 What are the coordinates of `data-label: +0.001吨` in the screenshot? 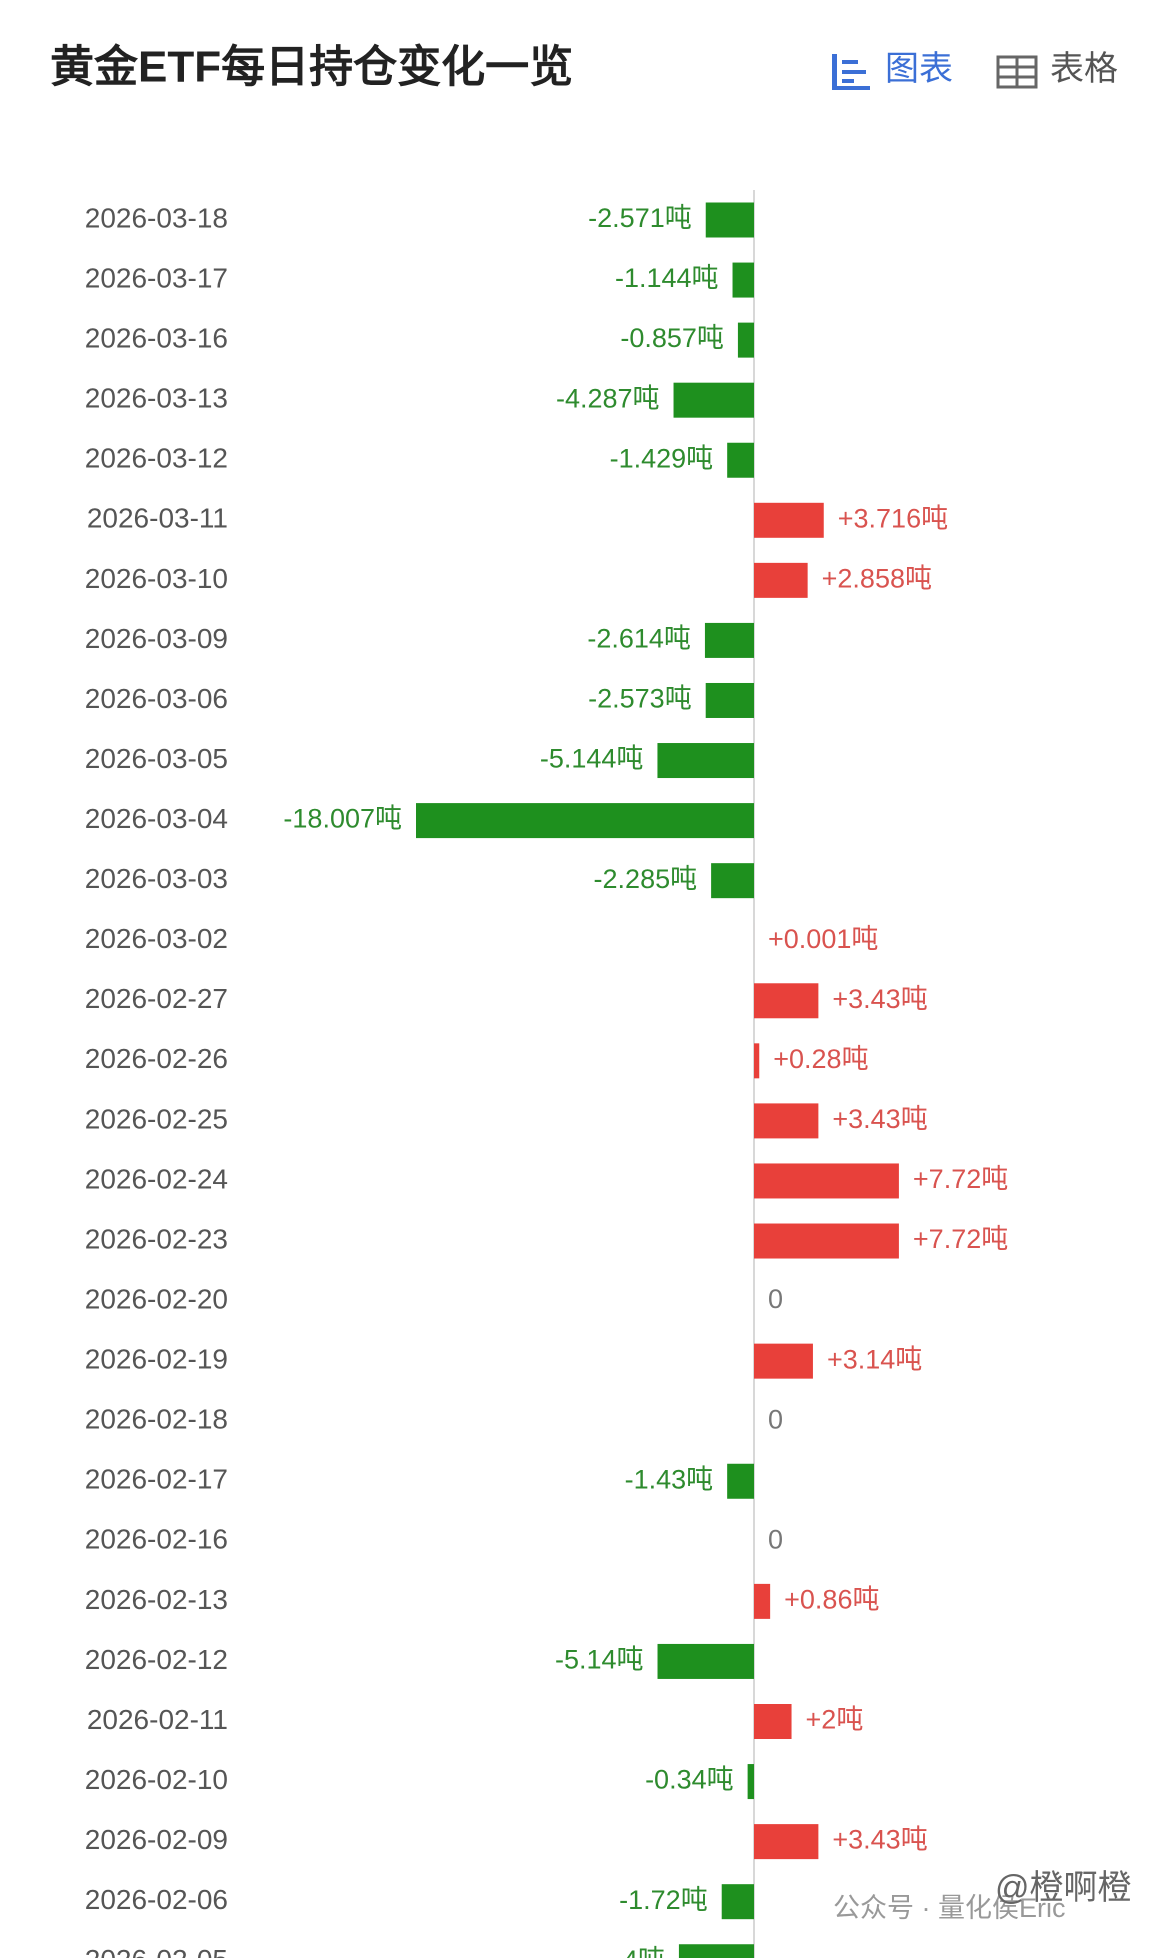 It's located at (823, 939).